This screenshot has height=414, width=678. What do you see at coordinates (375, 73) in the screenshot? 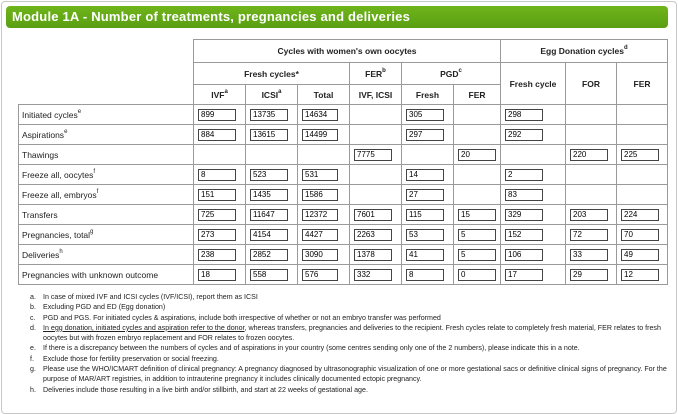
I see `header-fer: FERb` at bounding box center [375, 73].